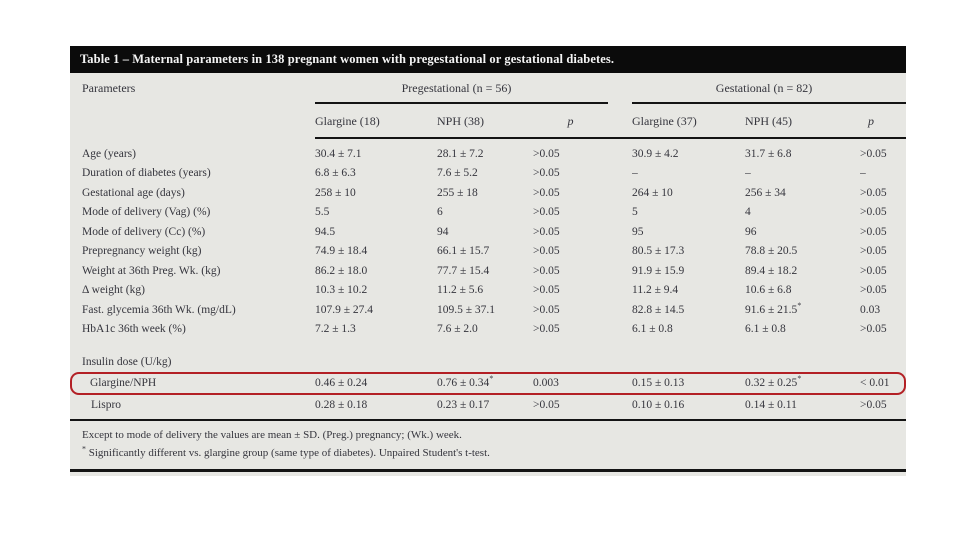  What do you see at coordinates (765, 192) in the screenshot?
I see `cell-value: 256 ± 34` at bounding box center [765, 192].